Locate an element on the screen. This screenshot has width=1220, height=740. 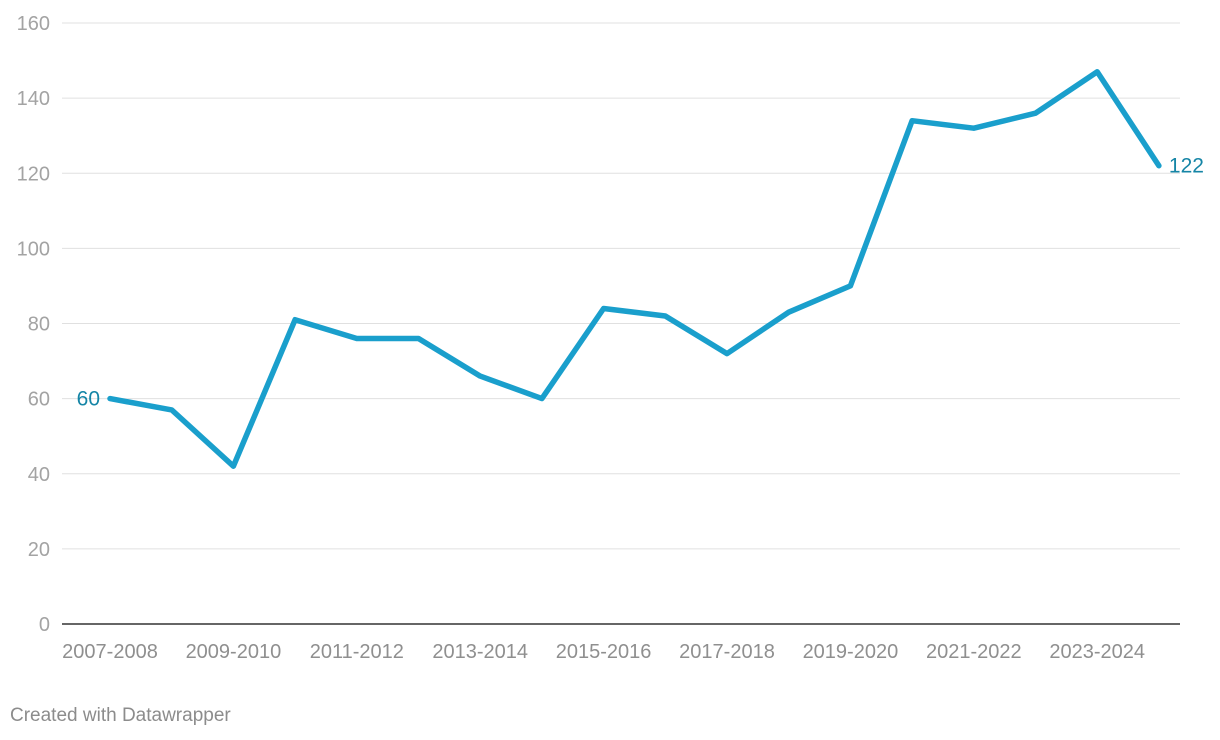
y-tick-label: 140 is located at coordinates (33, 99).